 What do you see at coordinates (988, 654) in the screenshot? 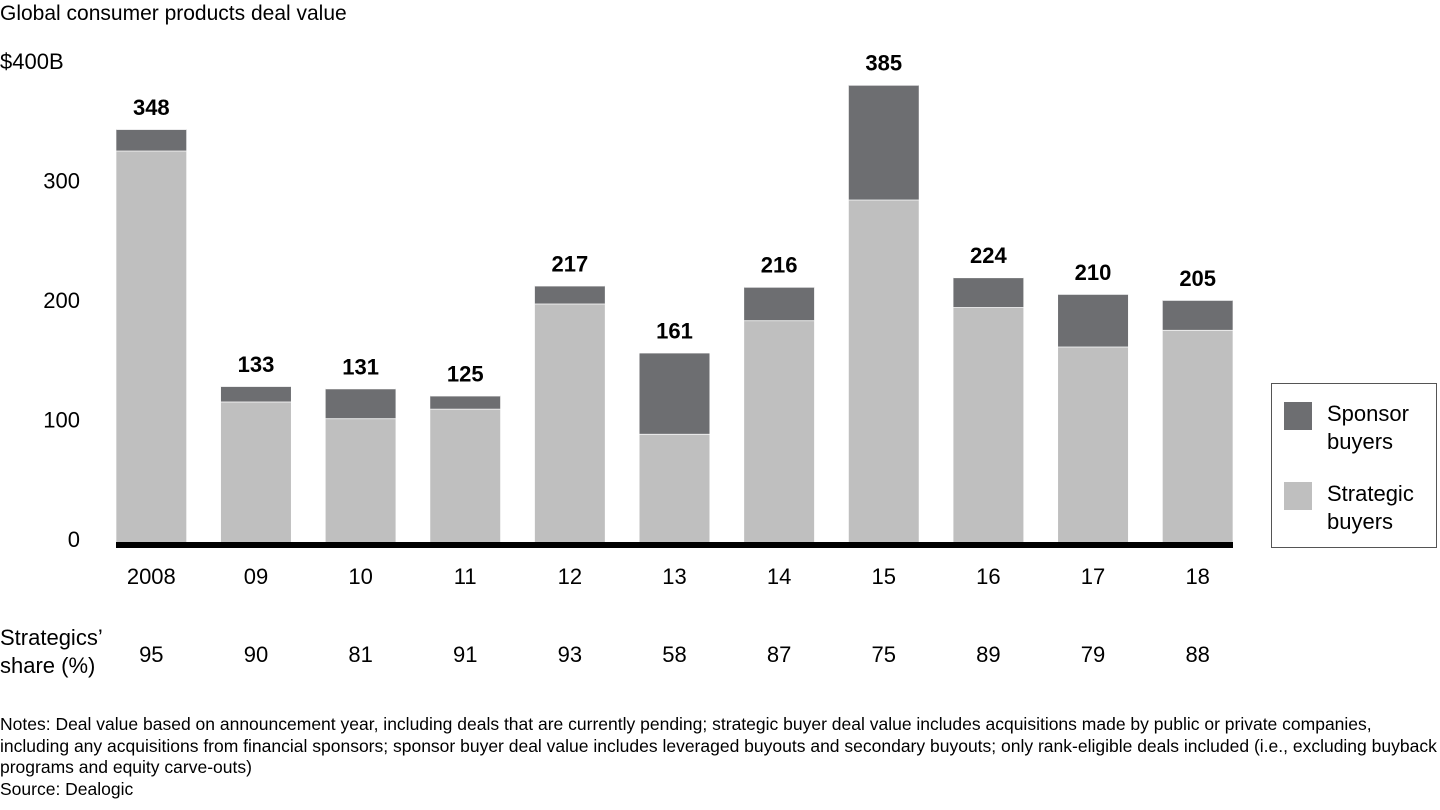
I see `share-value: 89` at bounding box center [988, 654].